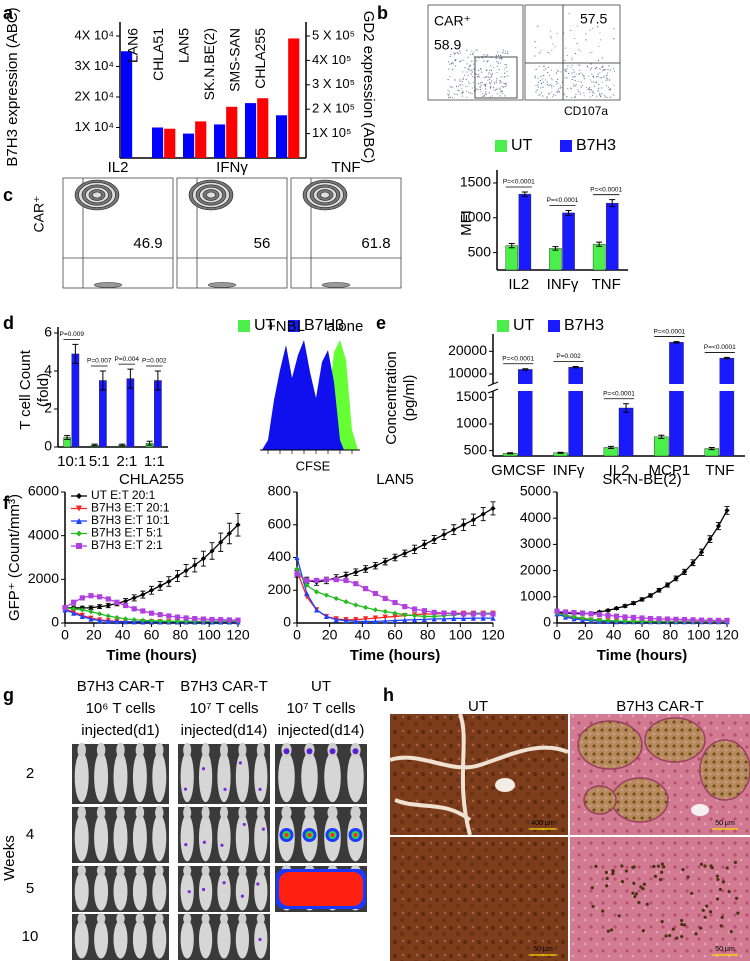 The width and height of the screenshot is (750, 961). I want to click on y-tick-label: 4X 10⁴, so click(94, 34).